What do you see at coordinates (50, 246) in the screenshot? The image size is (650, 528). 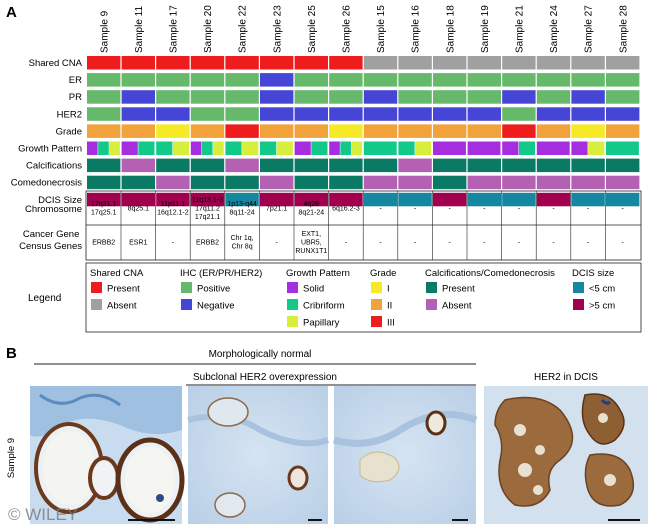 I see `cancer-gene-label-line2: Census Genes` at bounding box center [50, 246].